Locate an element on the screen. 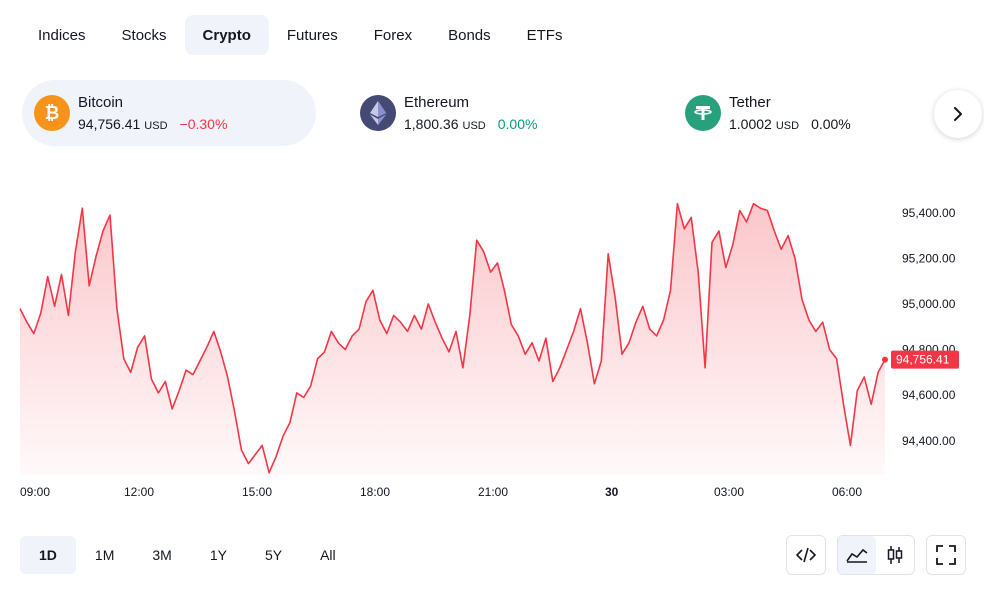  embed-button is located at coordinates (806, 555).